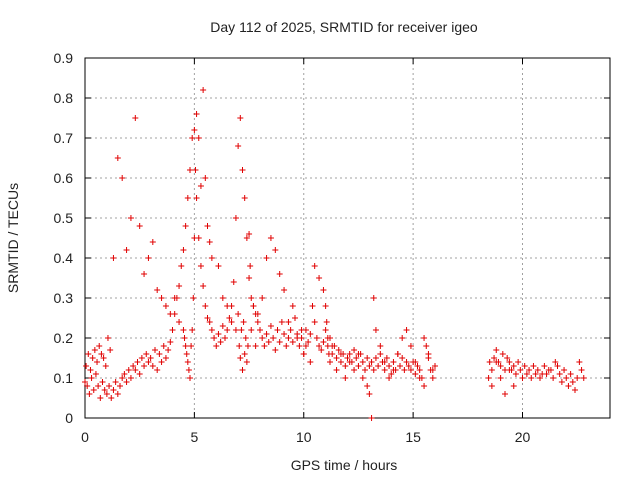 This screenshot has width=640, height=480. Describe the element at coordinates (523, 437) in the screenshot. I see `x-tick-label: 20` at that location.